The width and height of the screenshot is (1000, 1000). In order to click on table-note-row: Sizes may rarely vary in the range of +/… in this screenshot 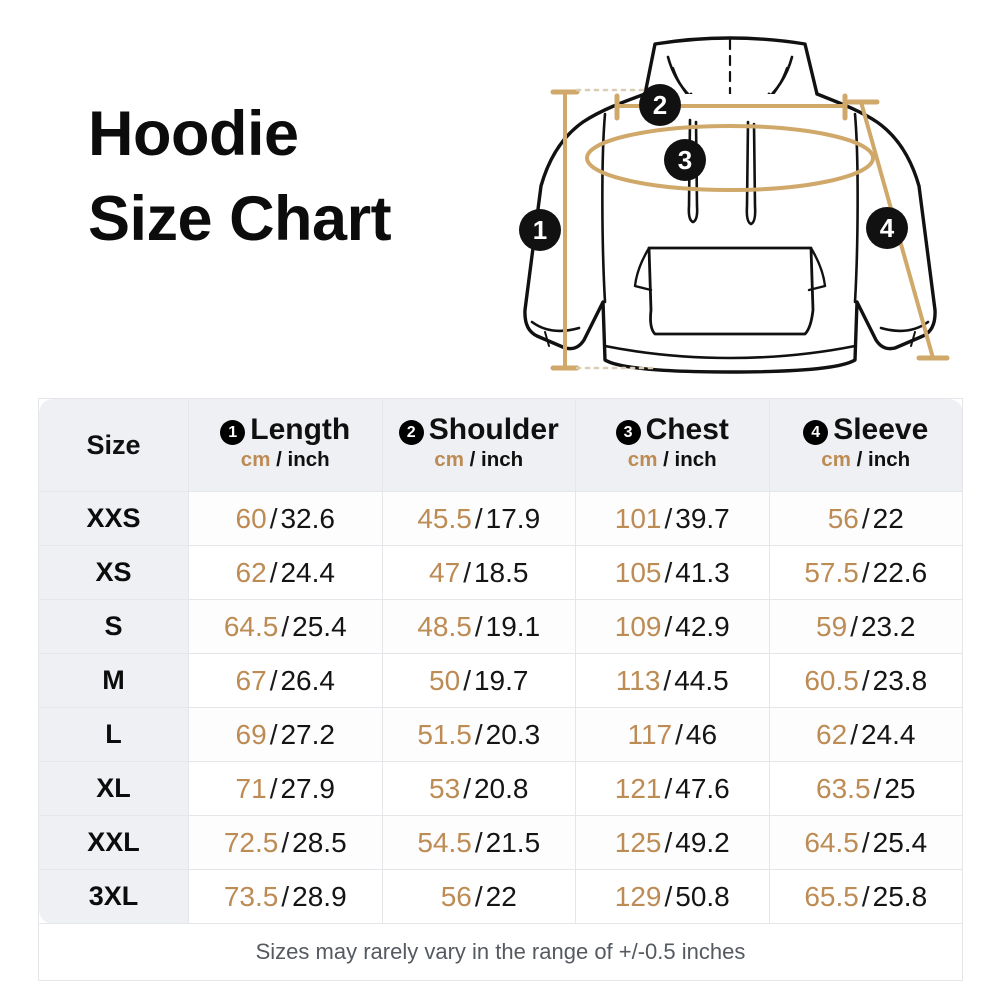, I will do `click(500, 952)`.